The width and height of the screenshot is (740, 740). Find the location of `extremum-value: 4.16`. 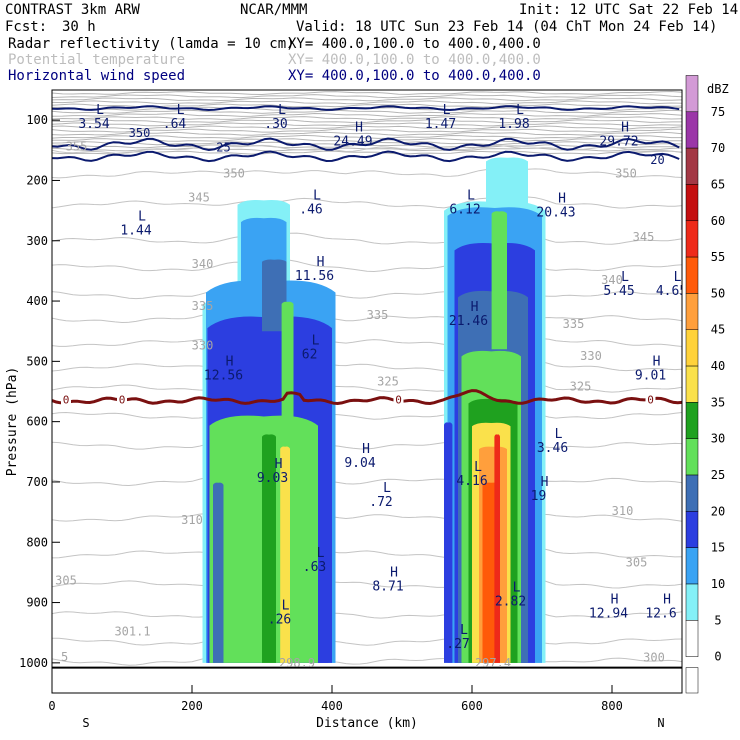

extremum-value: 4.16 is located at coordinates (471, 481).